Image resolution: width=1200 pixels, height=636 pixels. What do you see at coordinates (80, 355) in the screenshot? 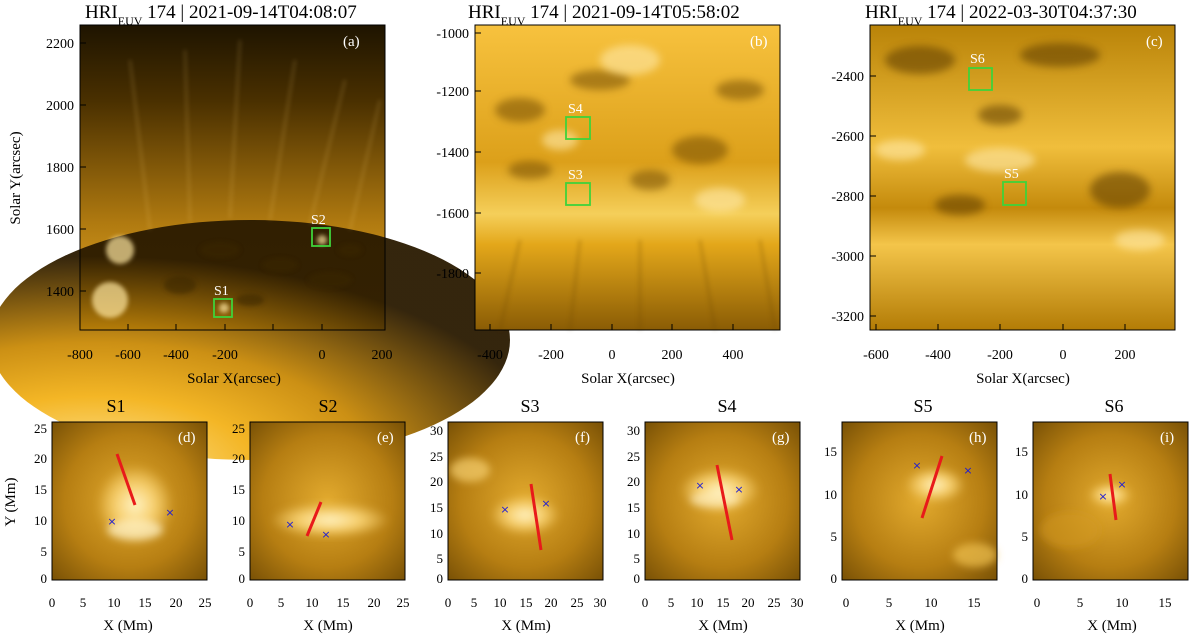
I see `panel-a-xtick: -800` at bounding box center [80, 355].